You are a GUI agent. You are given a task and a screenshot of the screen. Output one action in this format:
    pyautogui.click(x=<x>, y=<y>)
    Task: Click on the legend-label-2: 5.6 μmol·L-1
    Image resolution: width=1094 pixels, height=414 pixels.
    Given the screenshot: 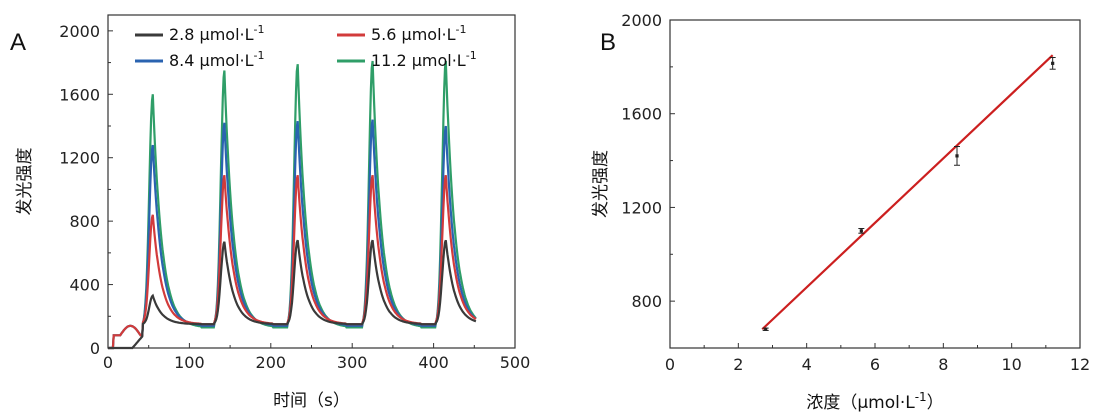 What is the action you would take?
    pyautogui.click(x=419, y=33)
    